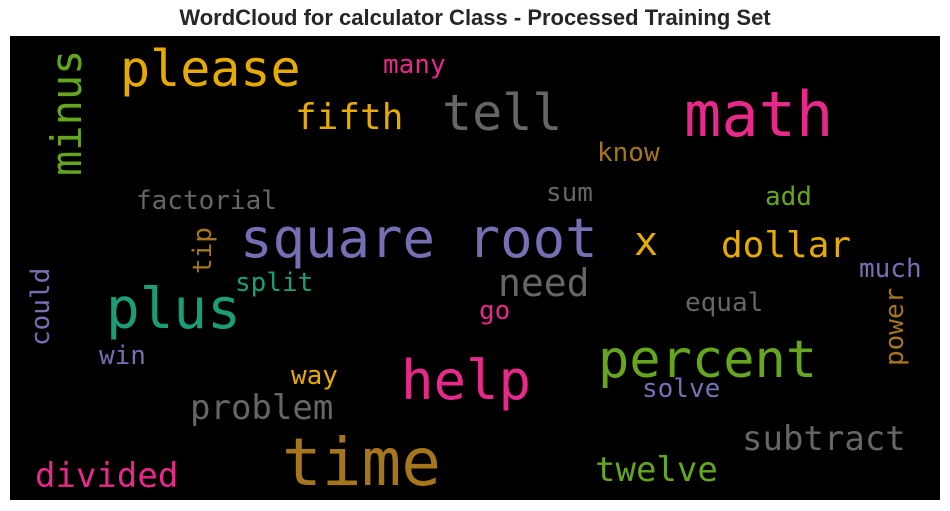  I want to click on word-much: much, so click(890, 269).